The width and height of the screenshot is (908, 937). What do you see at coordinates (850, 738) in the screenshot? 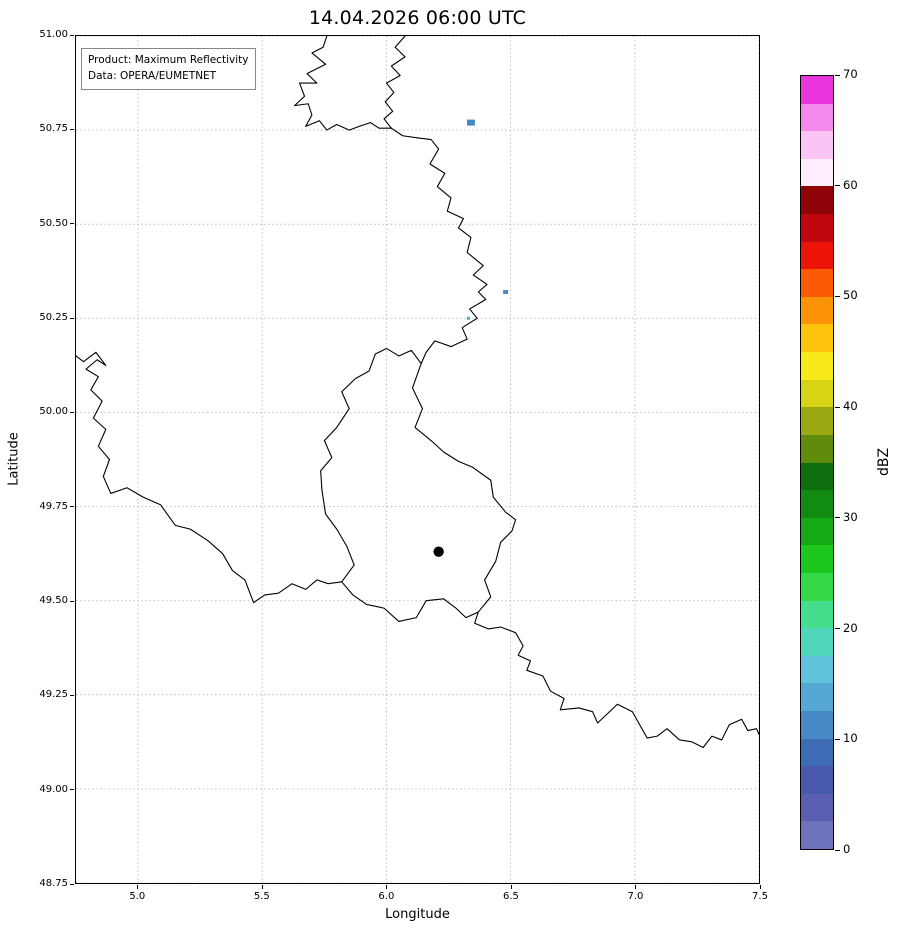
I see `colorbar-tick-label: 10` at bounding box center [850, 738].